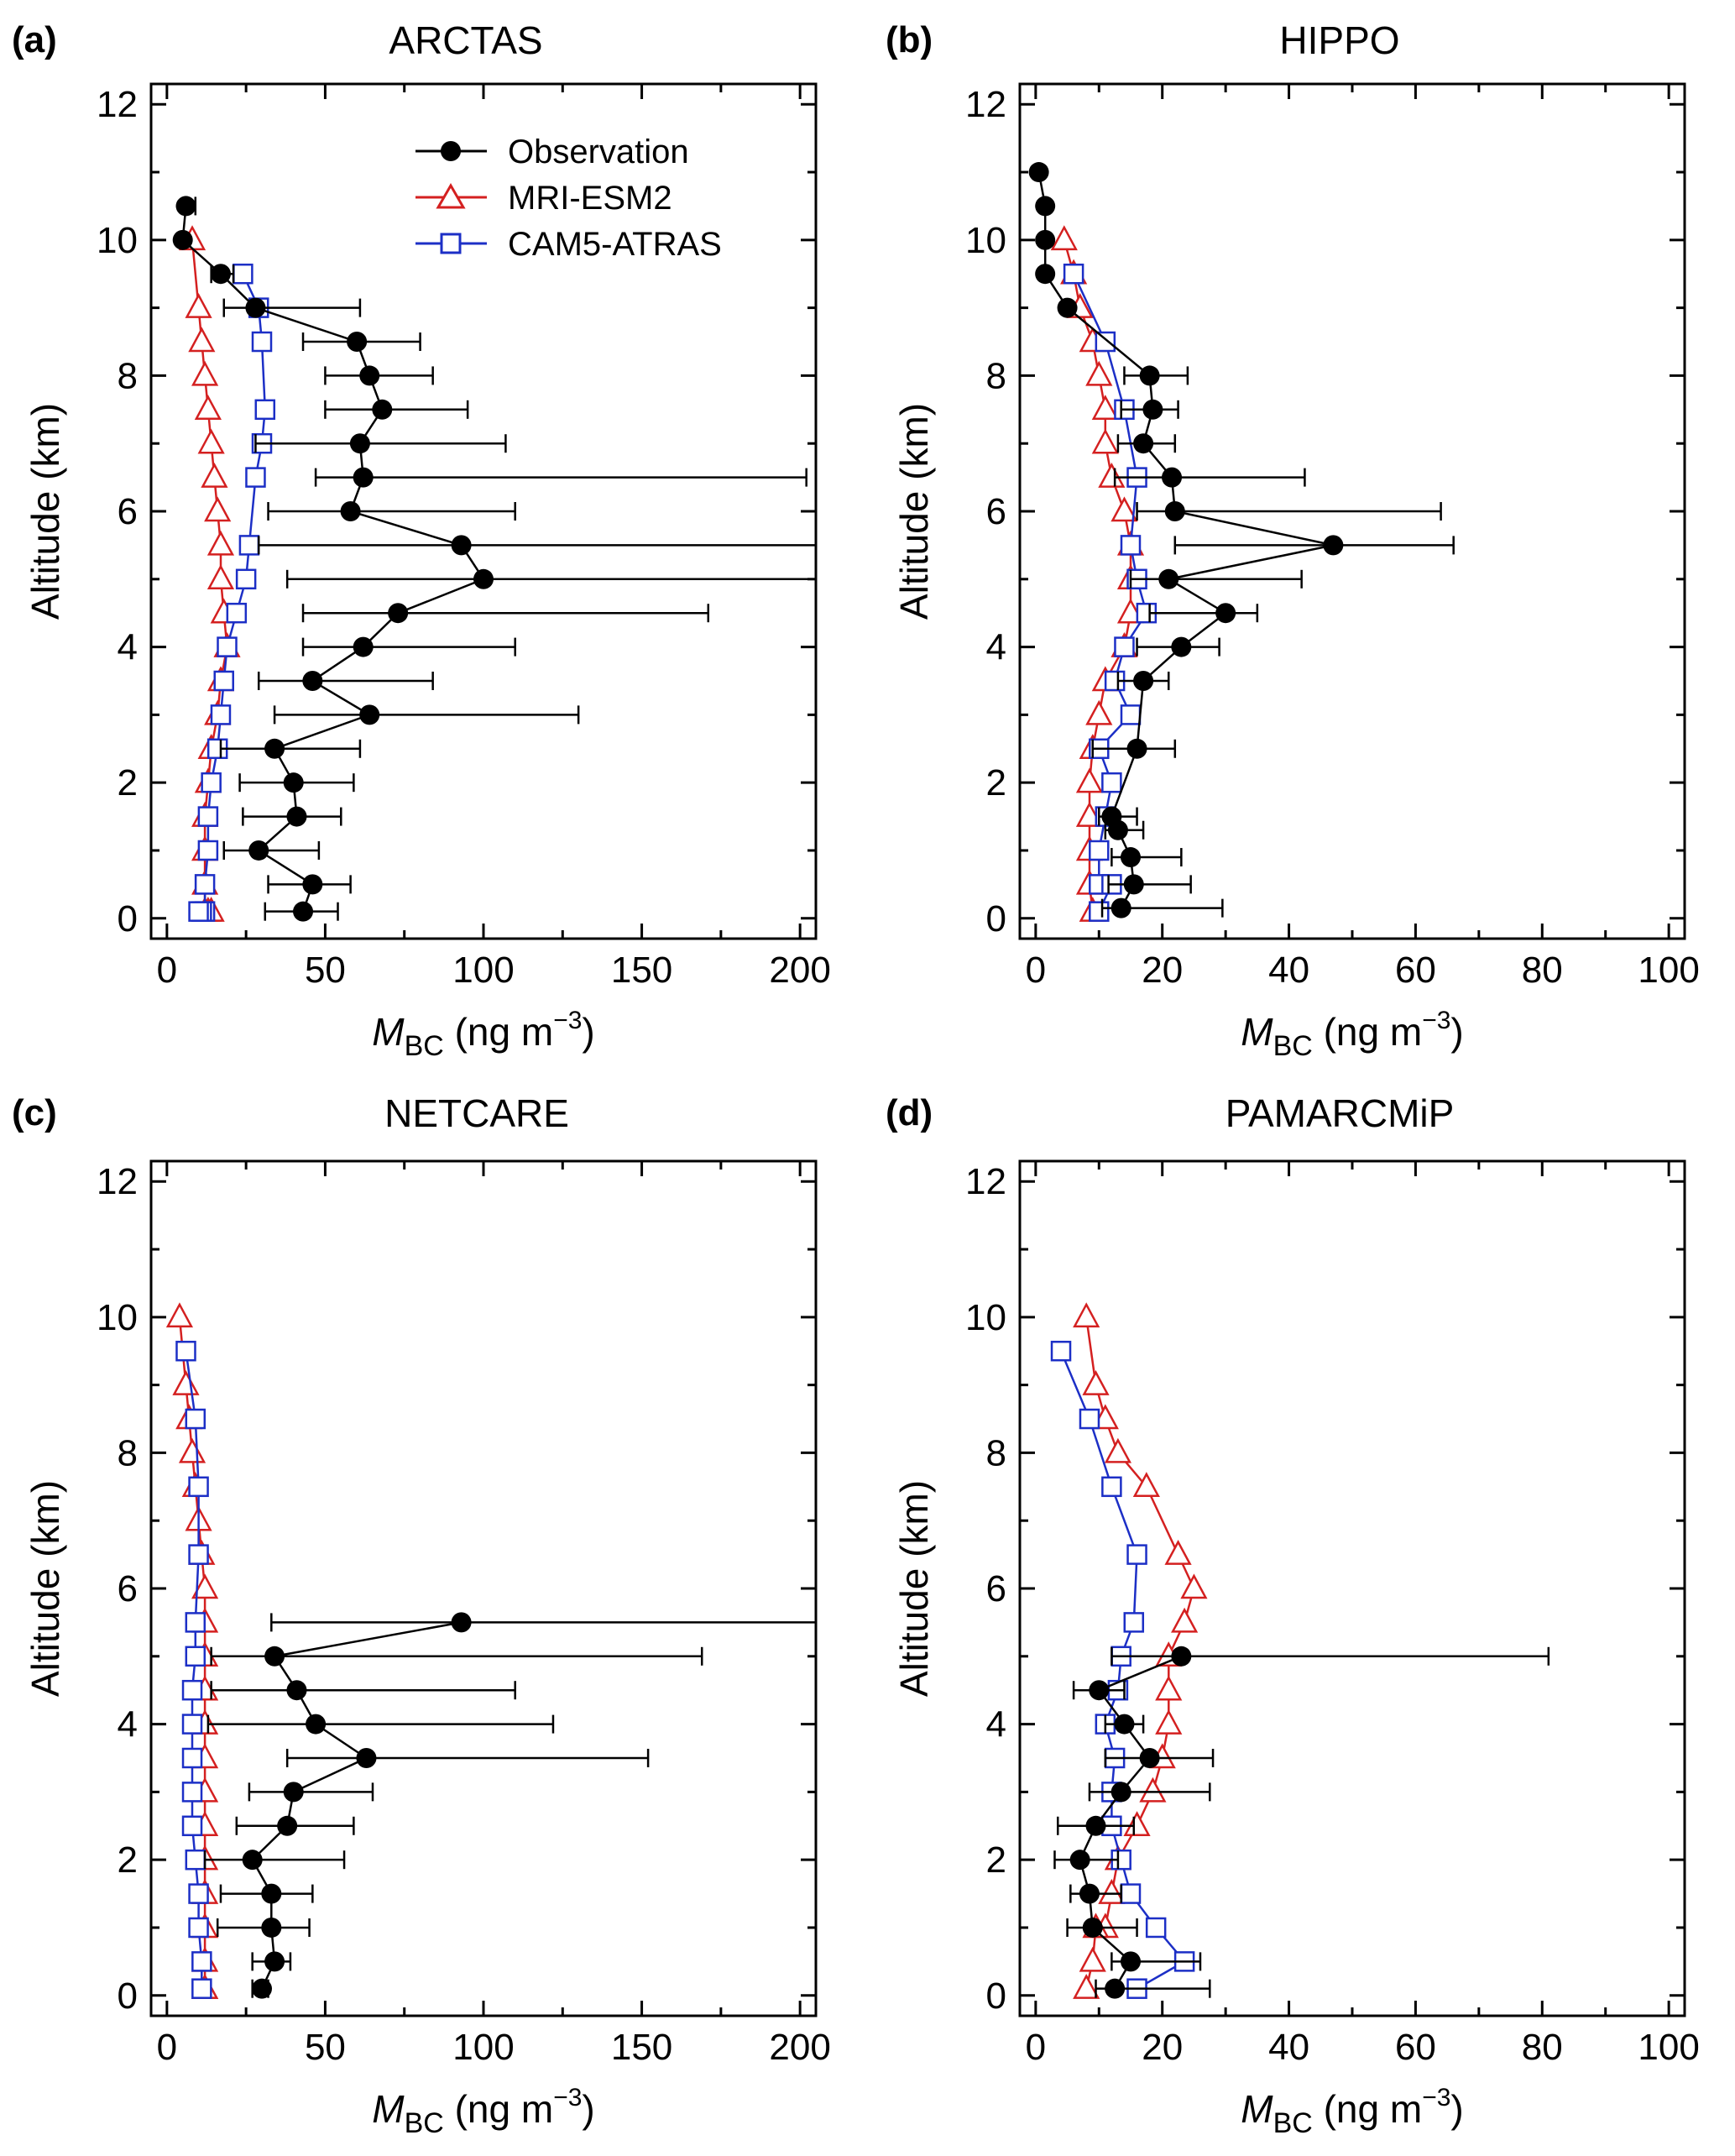  Describe the element at coordinates (209, 576) in the screenshot. I see `mri-esm2-line` at that location.